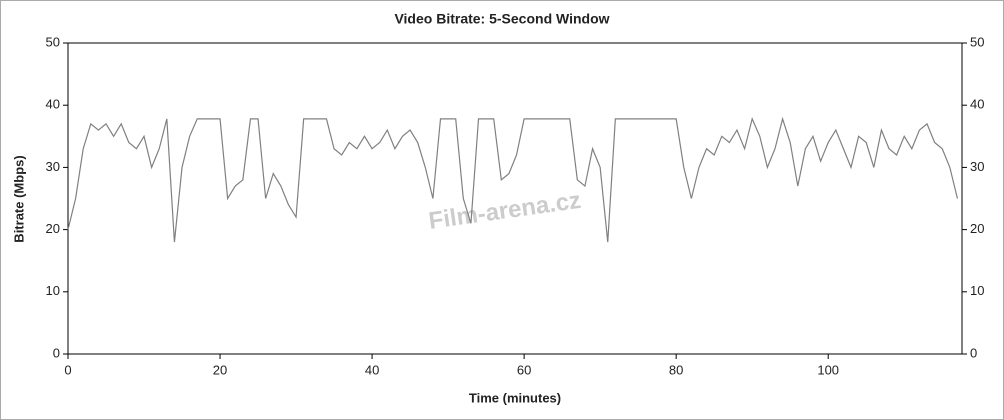  I want to click on y-tick-label: 0, so click(56, 352).